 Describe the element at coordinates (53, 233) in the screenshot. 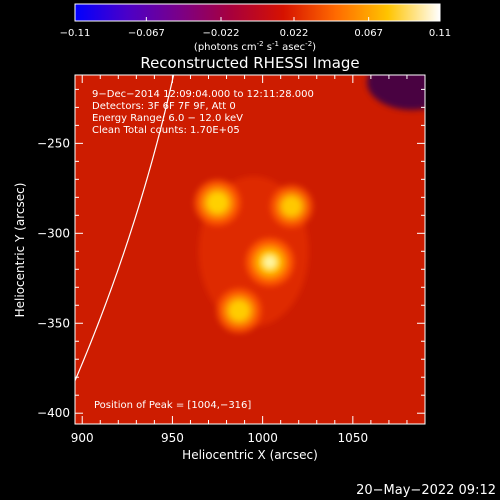

I see `y-tick-label: −300` at that location.